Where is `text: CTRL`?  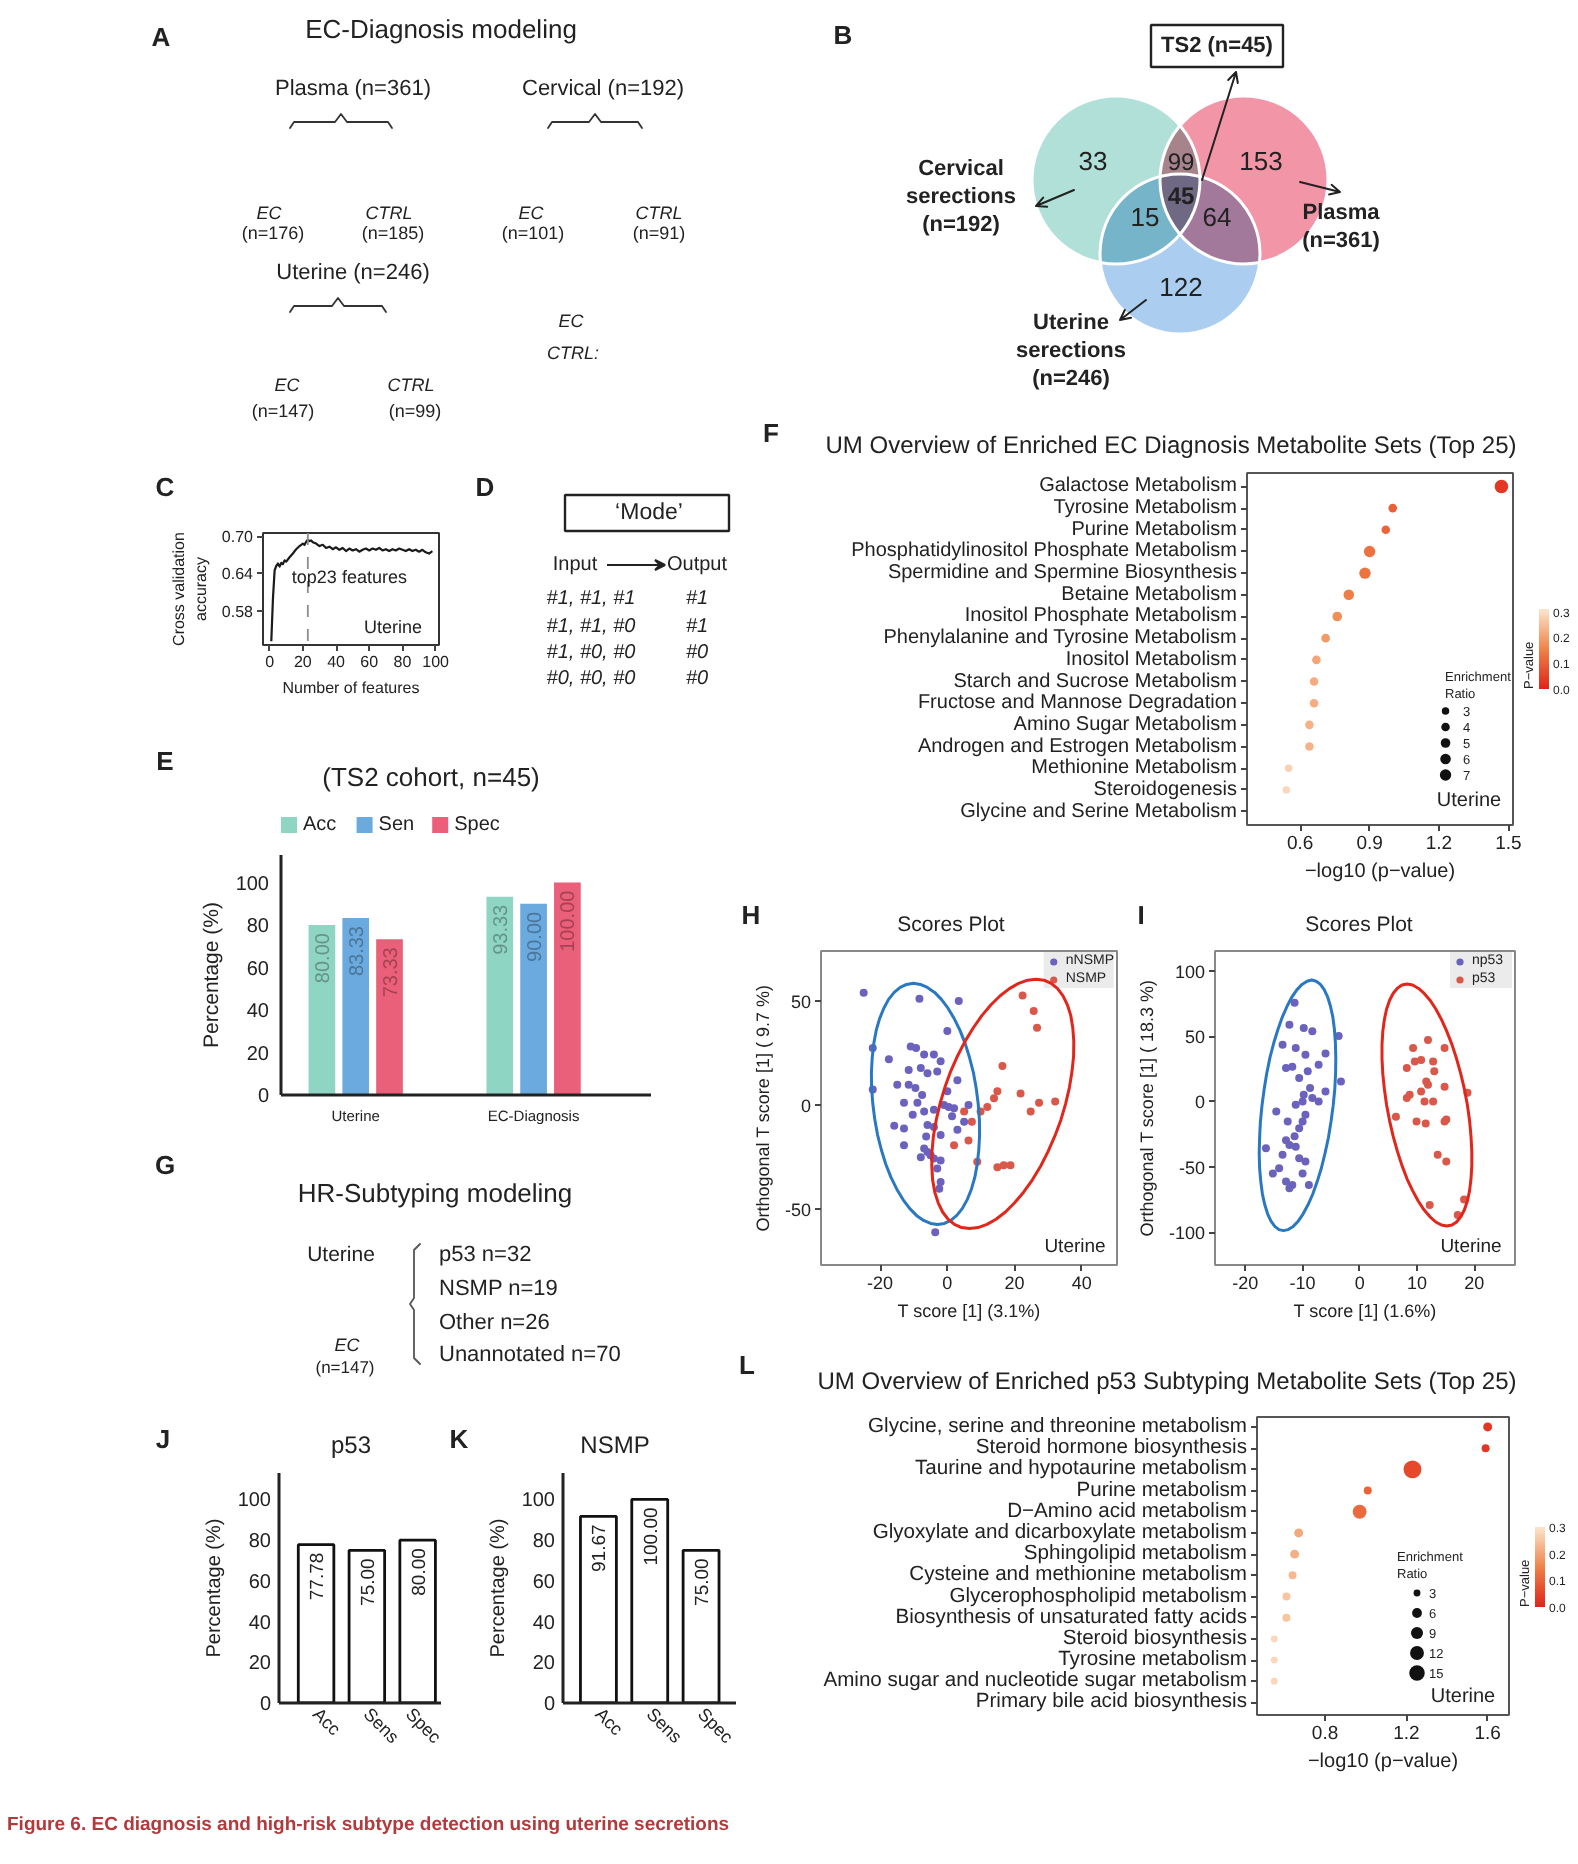 text: CTRL is located at coordinates (389, 213).